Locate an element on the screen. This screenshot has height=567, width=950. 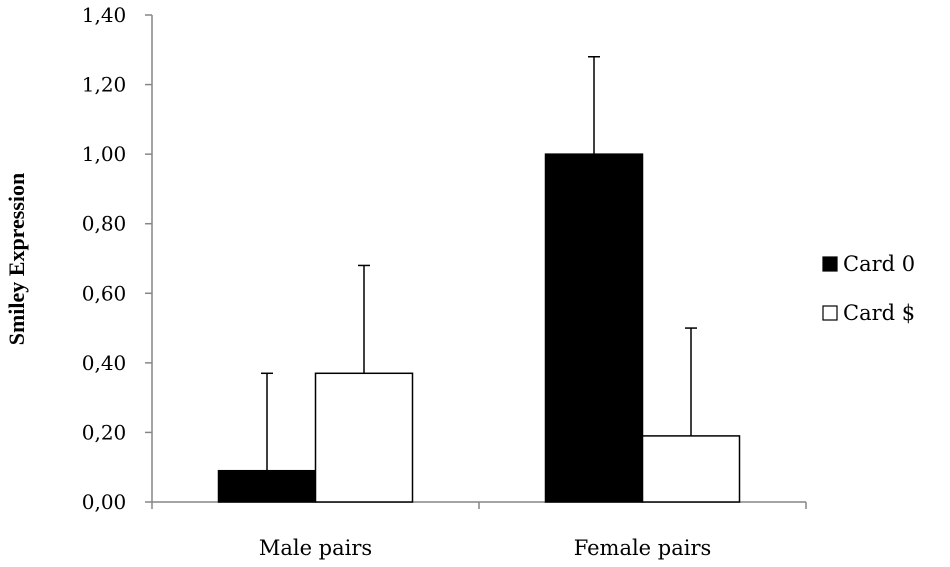
y-axis-title-group: Smiley Expression is located at coordinates (16, 259).